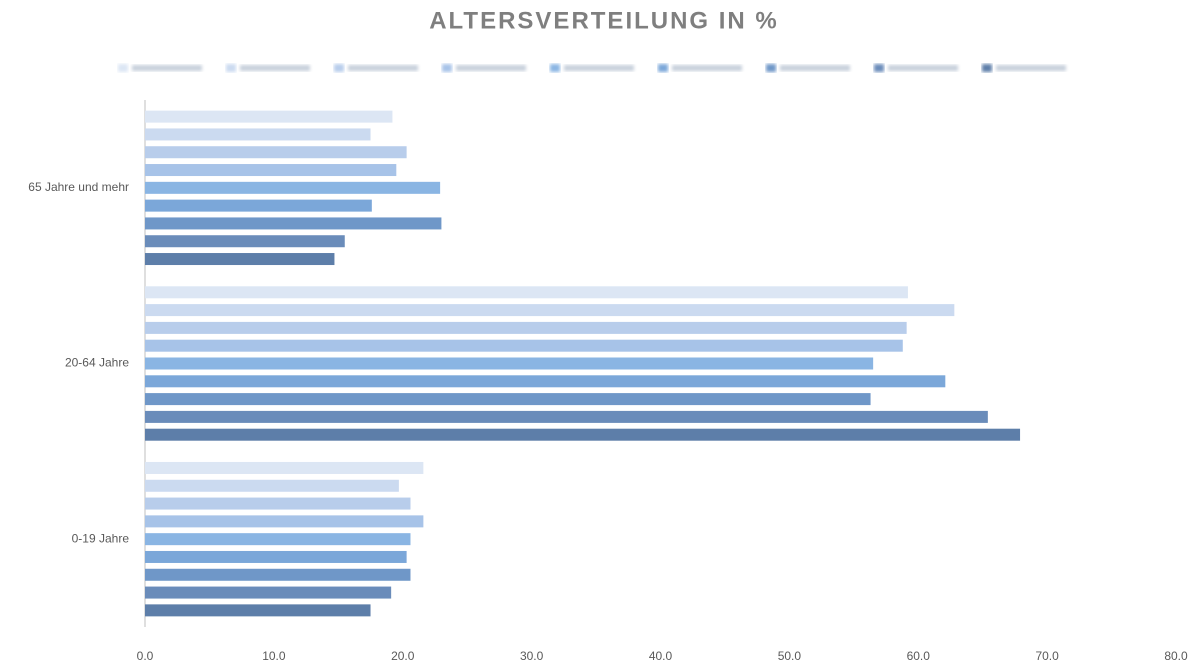 This screenshot has height=670, width=1203. Describe the element at coordinates (790, 656) in the screenshot. I see `x-tick-label: 50.0` at that location.